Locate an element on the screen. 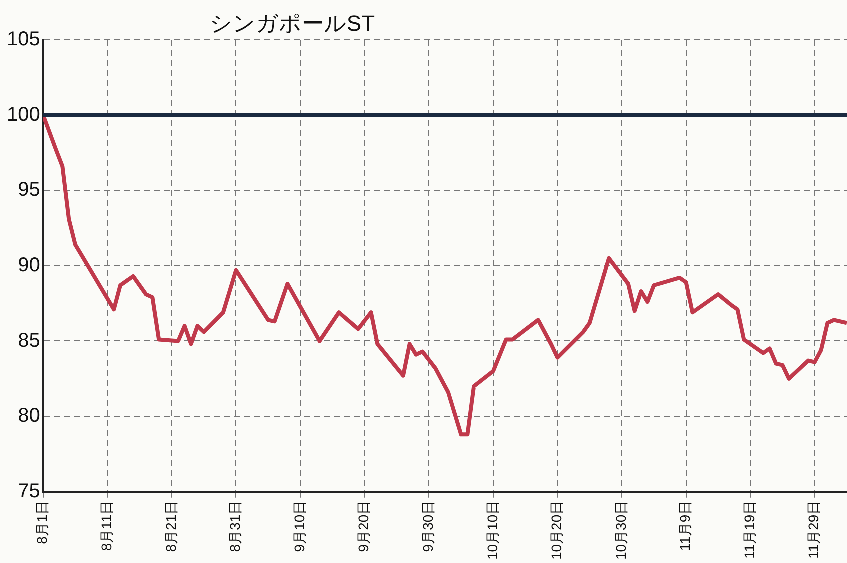 The height and width of the screenshot is (563, 847). y-tick-label: 95 is located at coordinates (29, 190).